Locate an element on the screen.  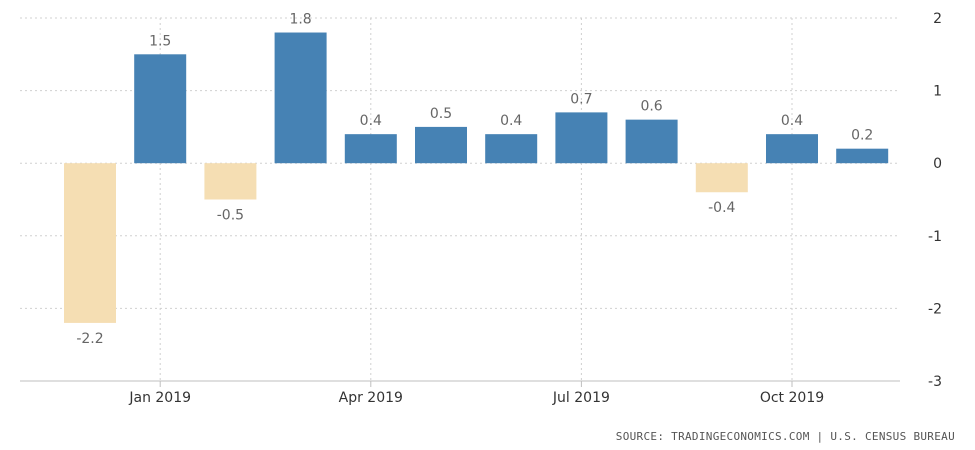
x-axis-ticks: Jan 2019 Apr 2019 Jul 2019 Oct 2019 is located at coordinates (476, 398).